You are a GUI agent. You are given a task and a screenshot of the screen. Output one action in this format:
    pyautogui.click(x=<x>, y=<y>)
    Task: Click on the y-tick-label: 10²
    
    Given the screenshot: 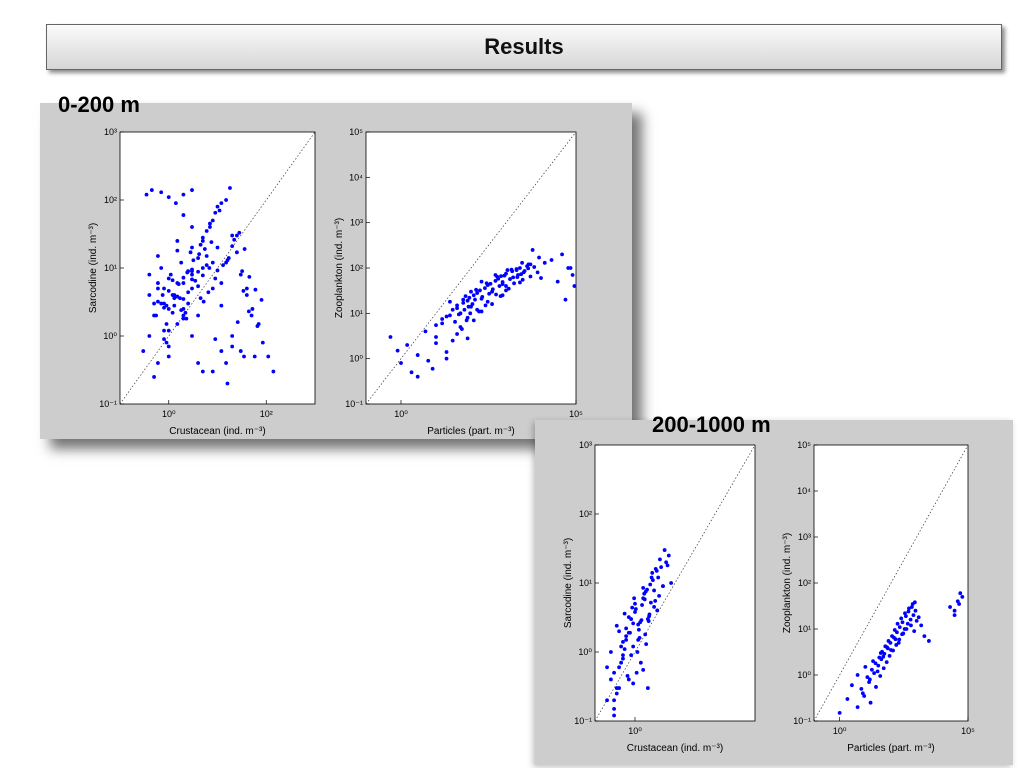 What is the action you would take?
    pyautogui.click(x=804, y=583)
    